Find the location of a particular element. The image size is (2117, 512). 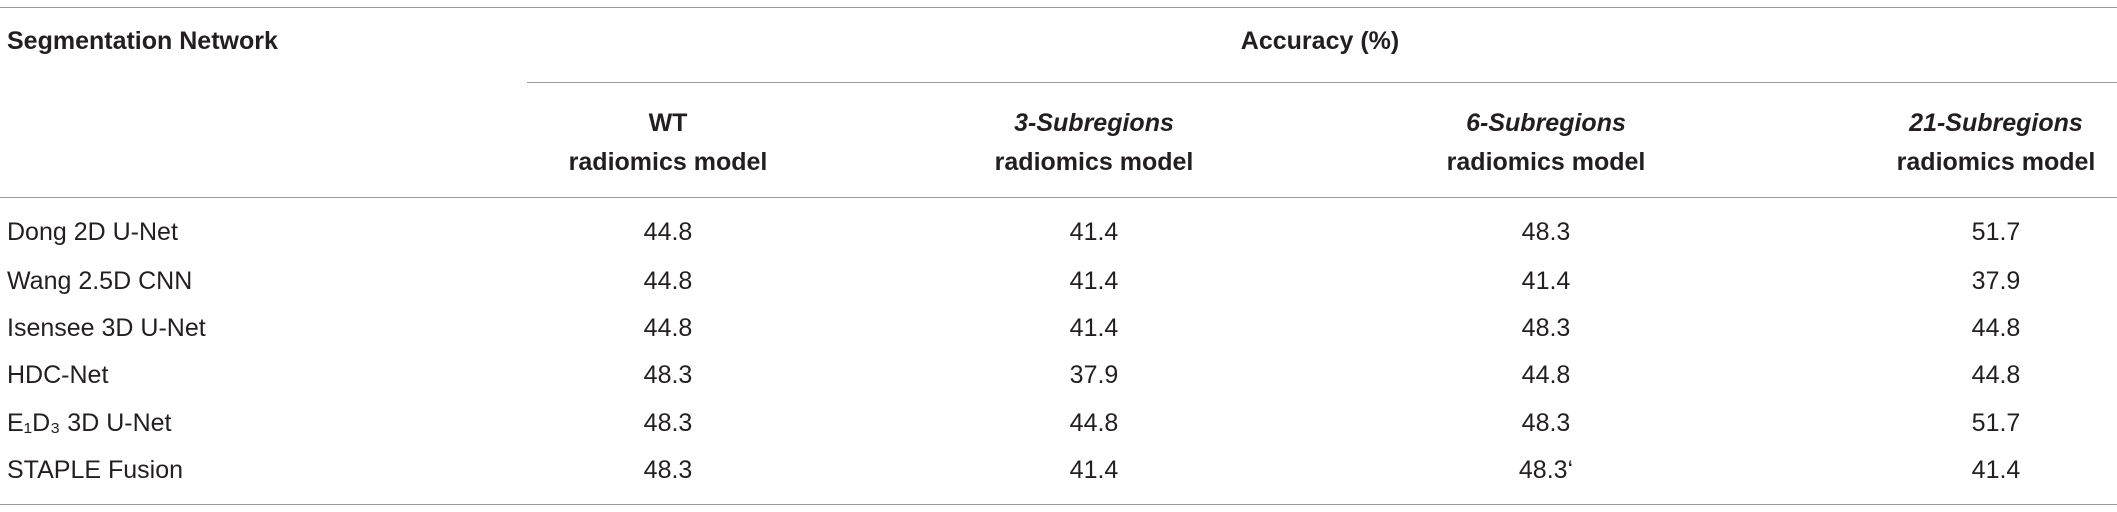

bottom-rule is located at coordinates (1058, 504).